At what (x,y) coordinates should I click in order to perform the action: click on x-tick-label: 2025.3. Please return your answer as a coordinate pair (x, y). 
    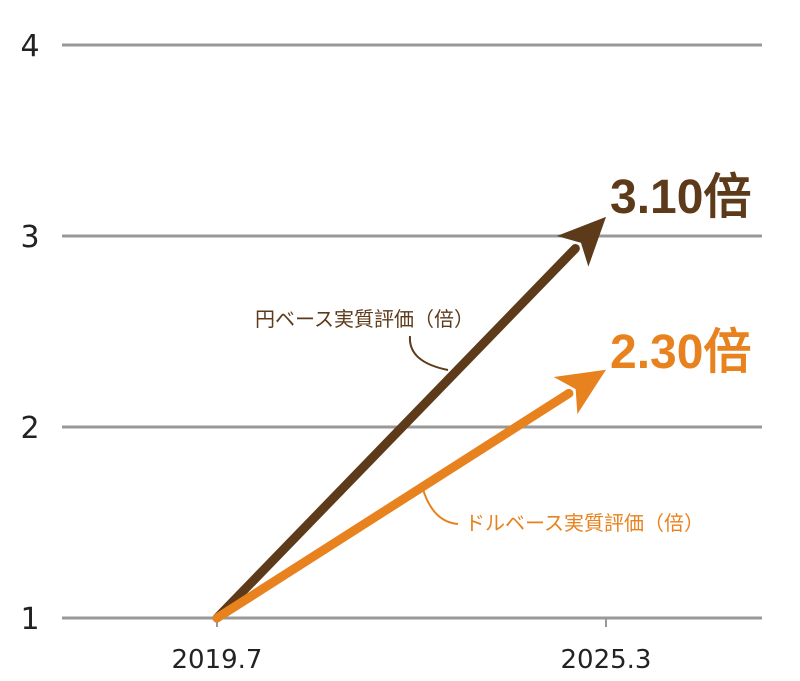
    Looking at the image, I should click on (606, 660).